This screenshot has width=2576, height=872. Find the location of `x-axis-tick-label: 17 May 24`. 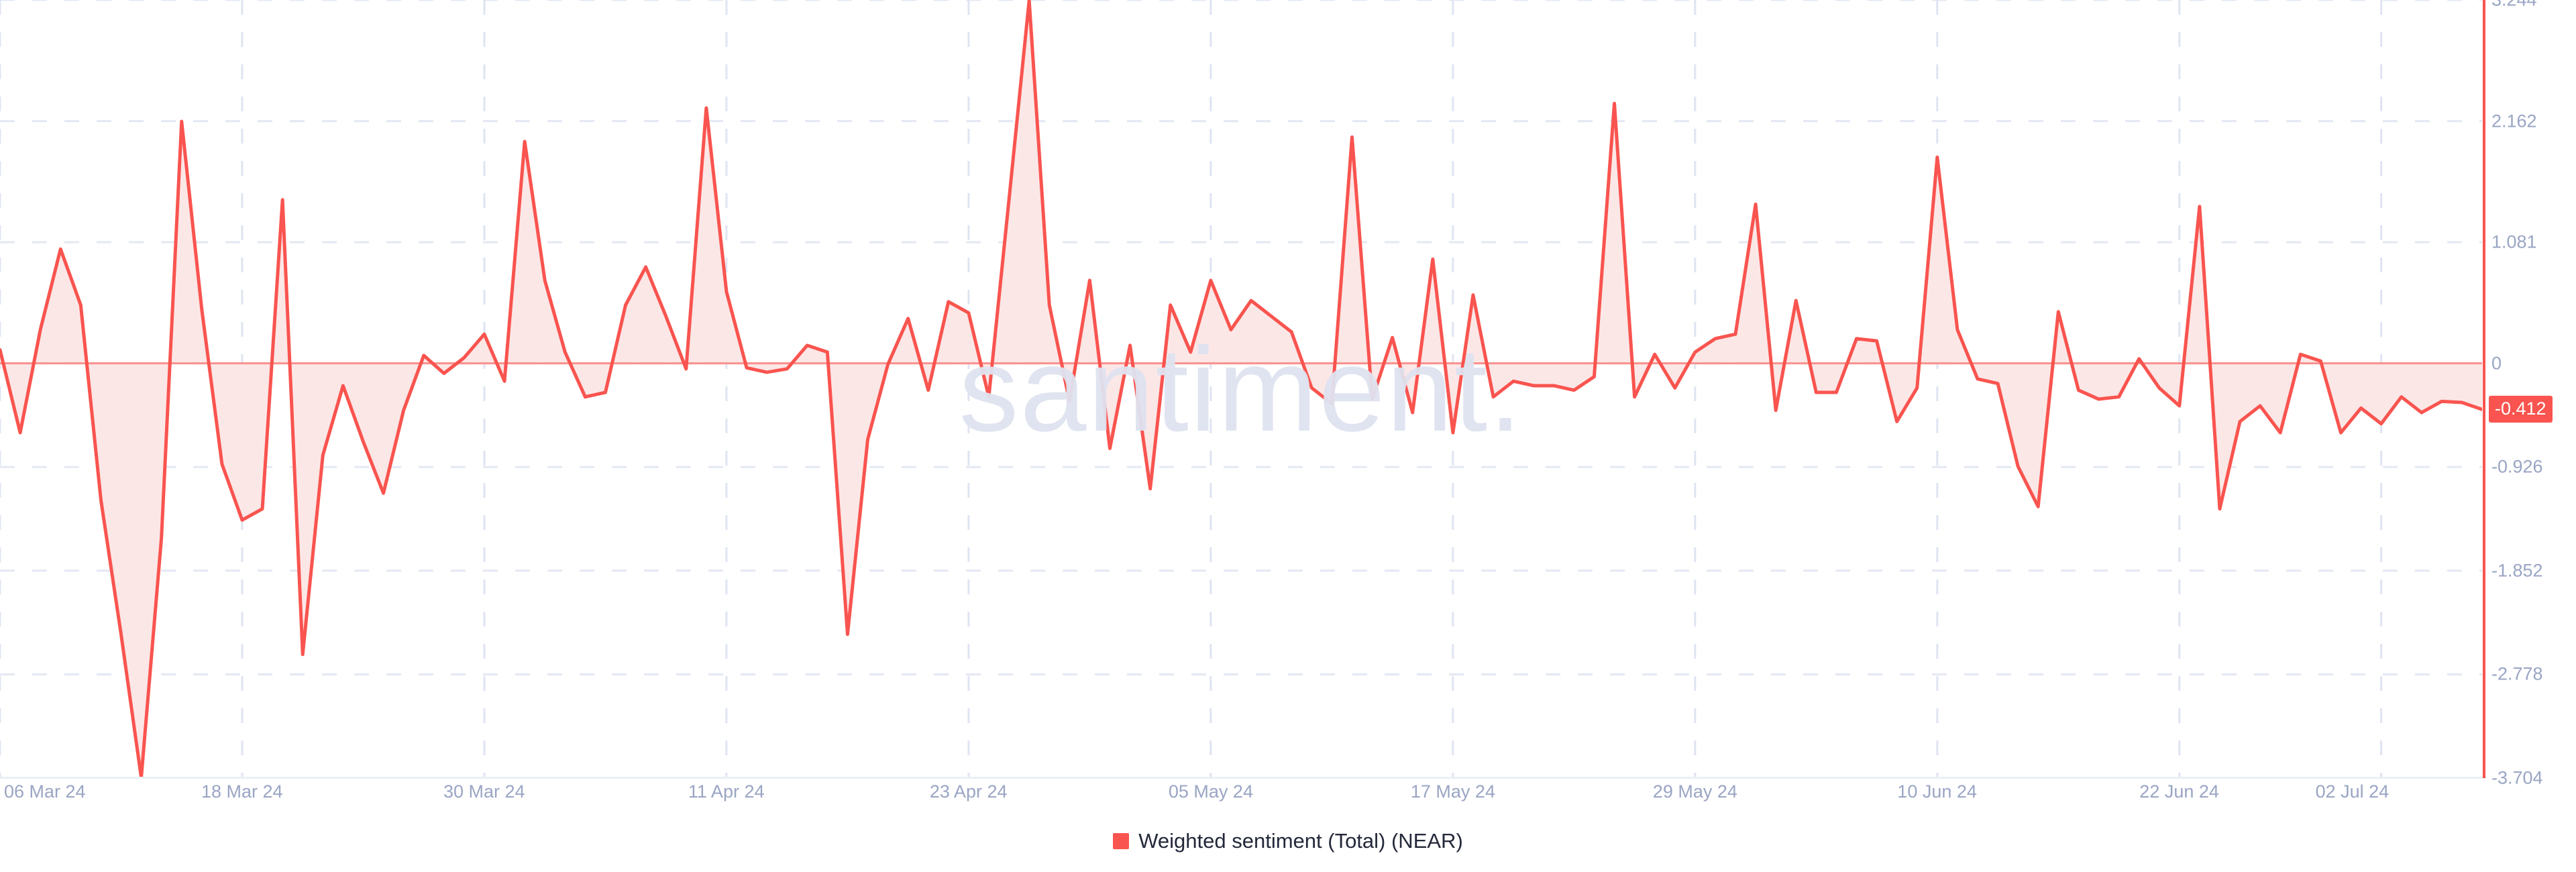

x-axis-tick-label: 17 May 24 is located at coordinates (1452, 791).